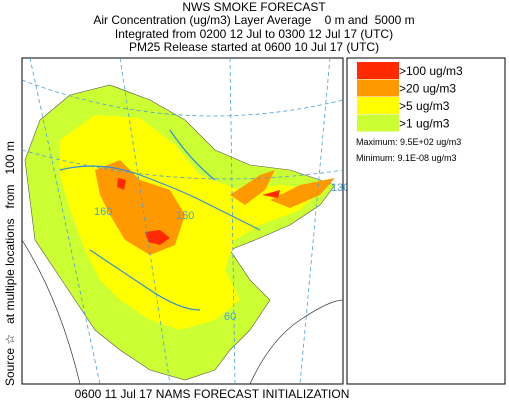  Describe the element at coordinates (103, 212) in the screenshot. I see `map-label: 160` at that location.